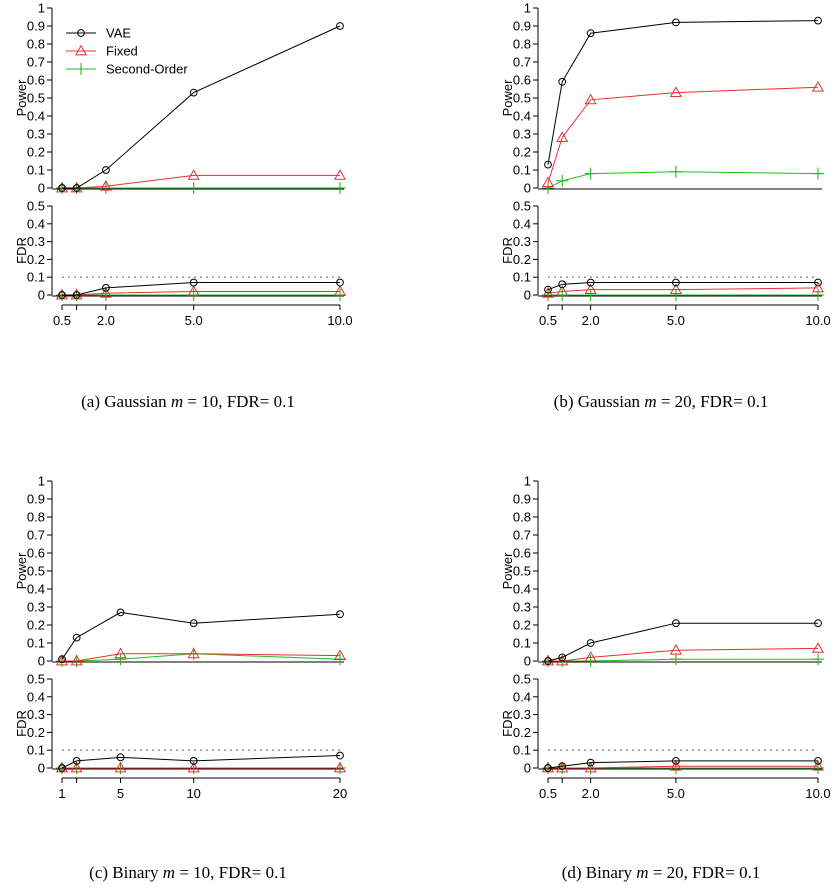 The image size is (834, 893). What do you see at coordinates (36, 223) in the screenshot?
I see `panel-a-fdr-y-tick-label: 0.4` at bounding box center [36, 223].